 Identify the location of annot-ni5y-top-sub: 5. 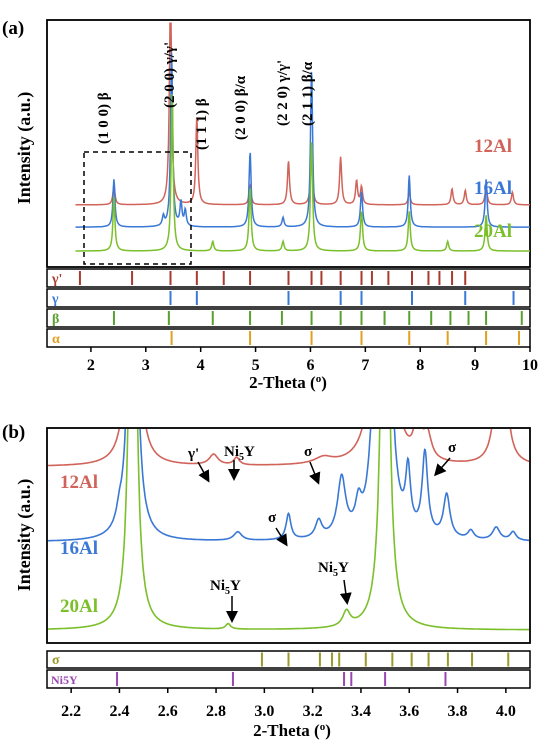
(241, 457).